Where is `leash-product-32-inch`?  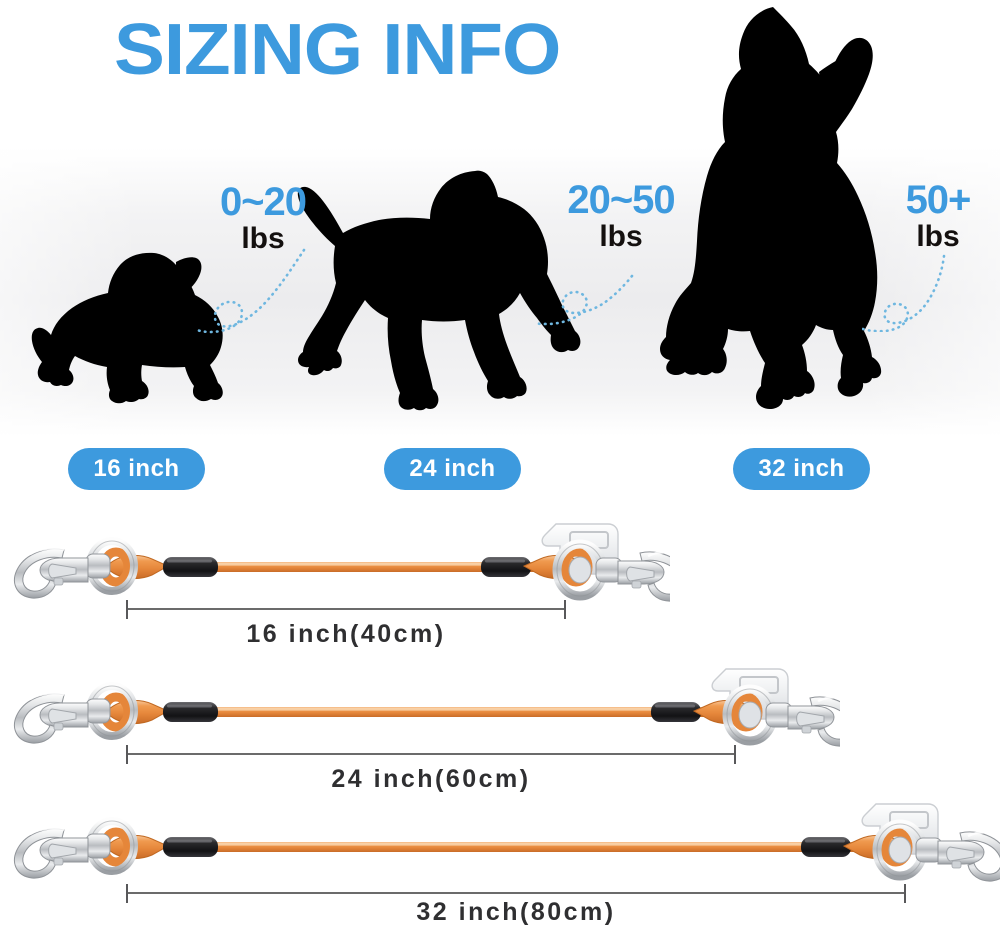
leash-product-32-inch is located at coordinates (500, 845).